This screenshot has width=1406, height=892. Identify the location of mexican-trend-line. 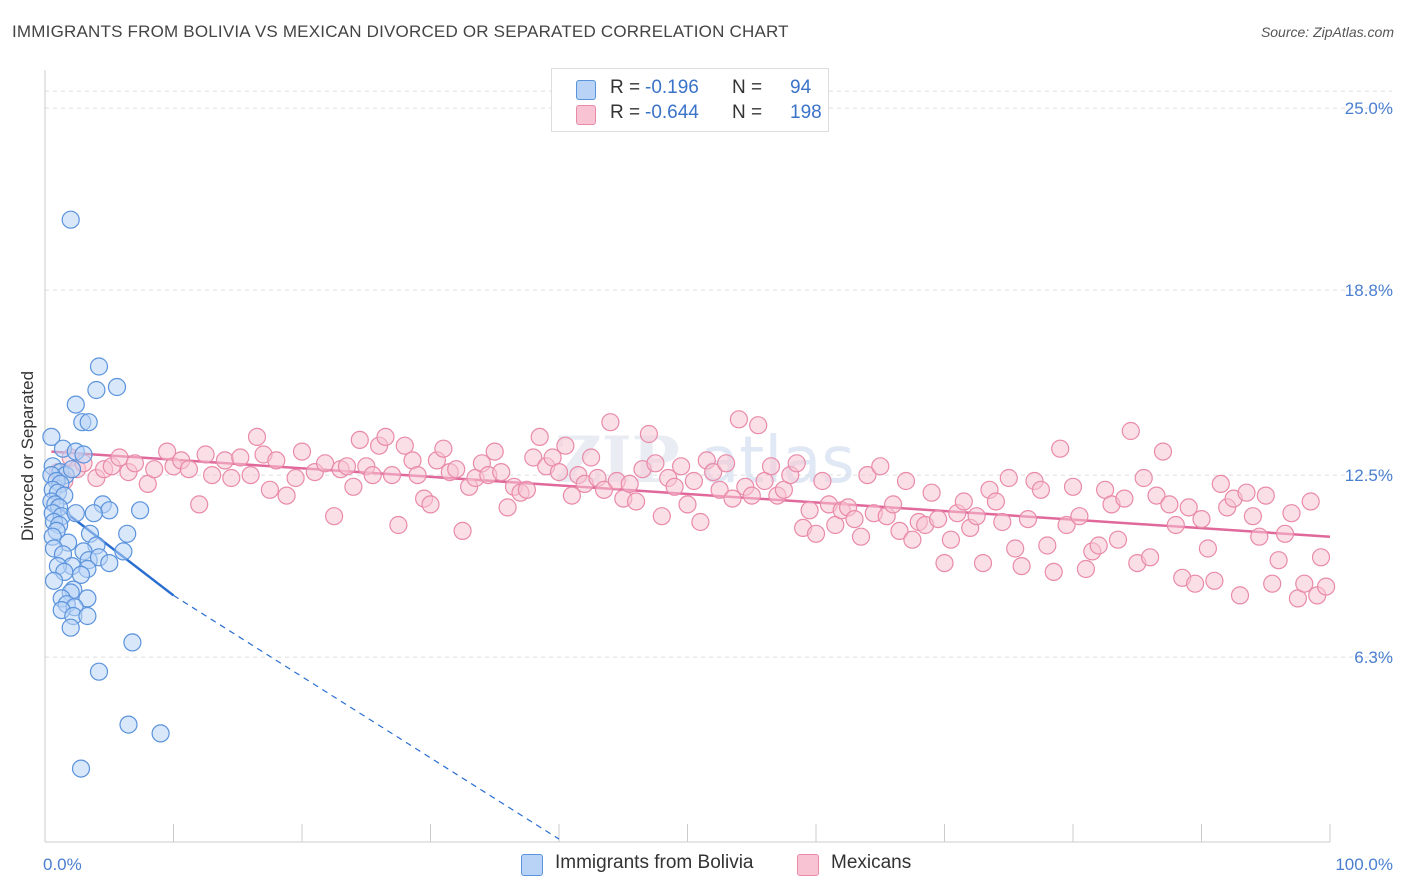
(691, 494).